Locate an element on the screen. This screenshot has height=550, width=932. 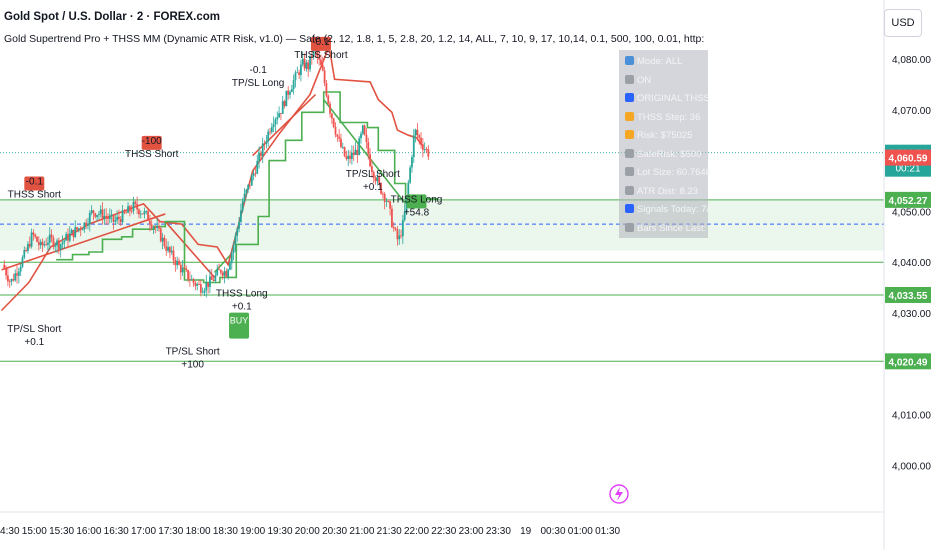
x-tick-label-2: 15:30 is located at coordinates (61, 531).